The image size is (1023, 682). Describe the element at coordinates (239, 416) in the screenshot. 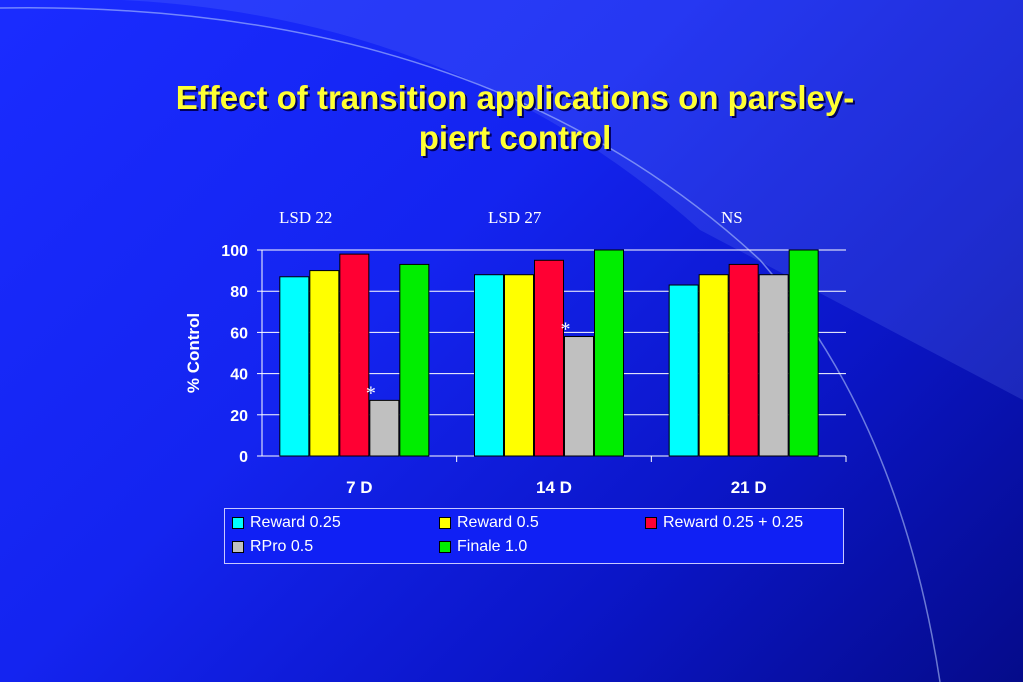

I see `y-tick-label: 20` at that location.